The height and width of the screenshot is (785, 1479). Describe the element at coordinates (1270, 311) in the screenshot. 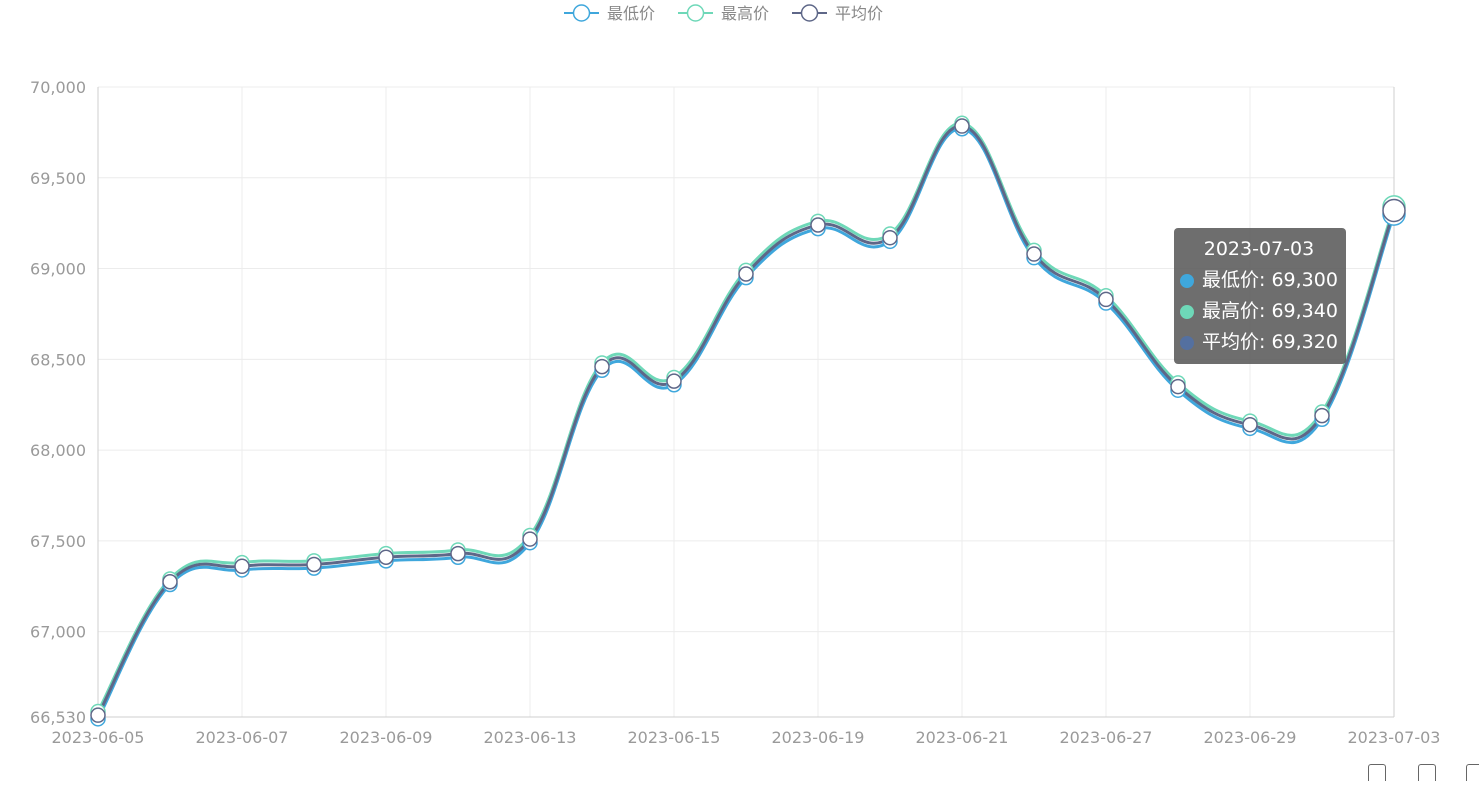

I see `tooltip-label-max: 最高价: 69,340` at that location.